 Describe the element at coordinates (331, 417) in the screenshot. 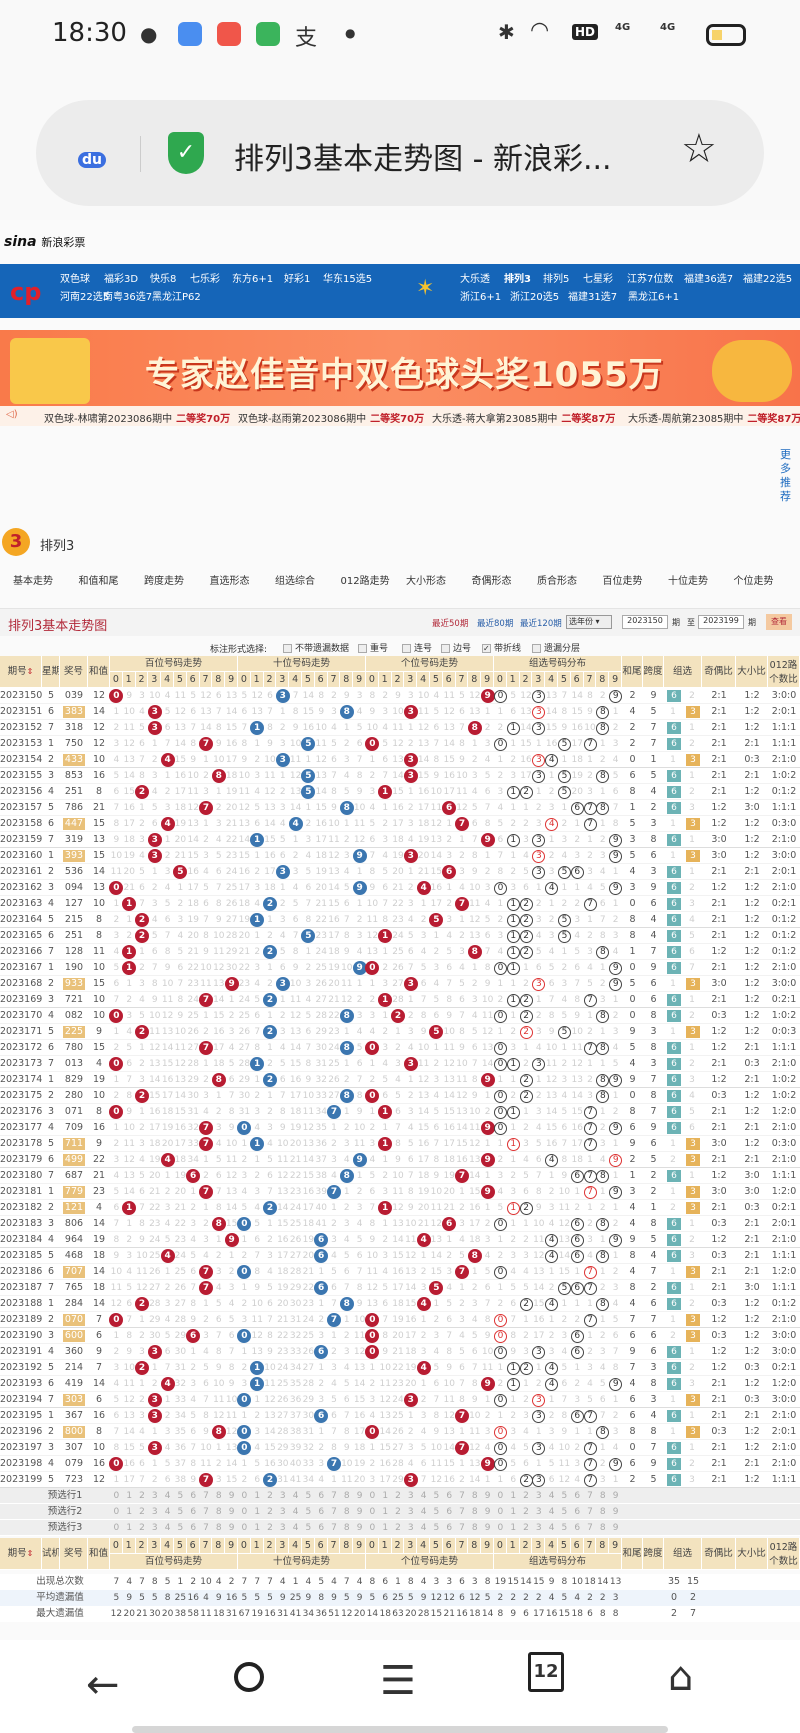

I see `ticker-item: 双色球-赵雨第2023086期中 二等奖70万` at that location.